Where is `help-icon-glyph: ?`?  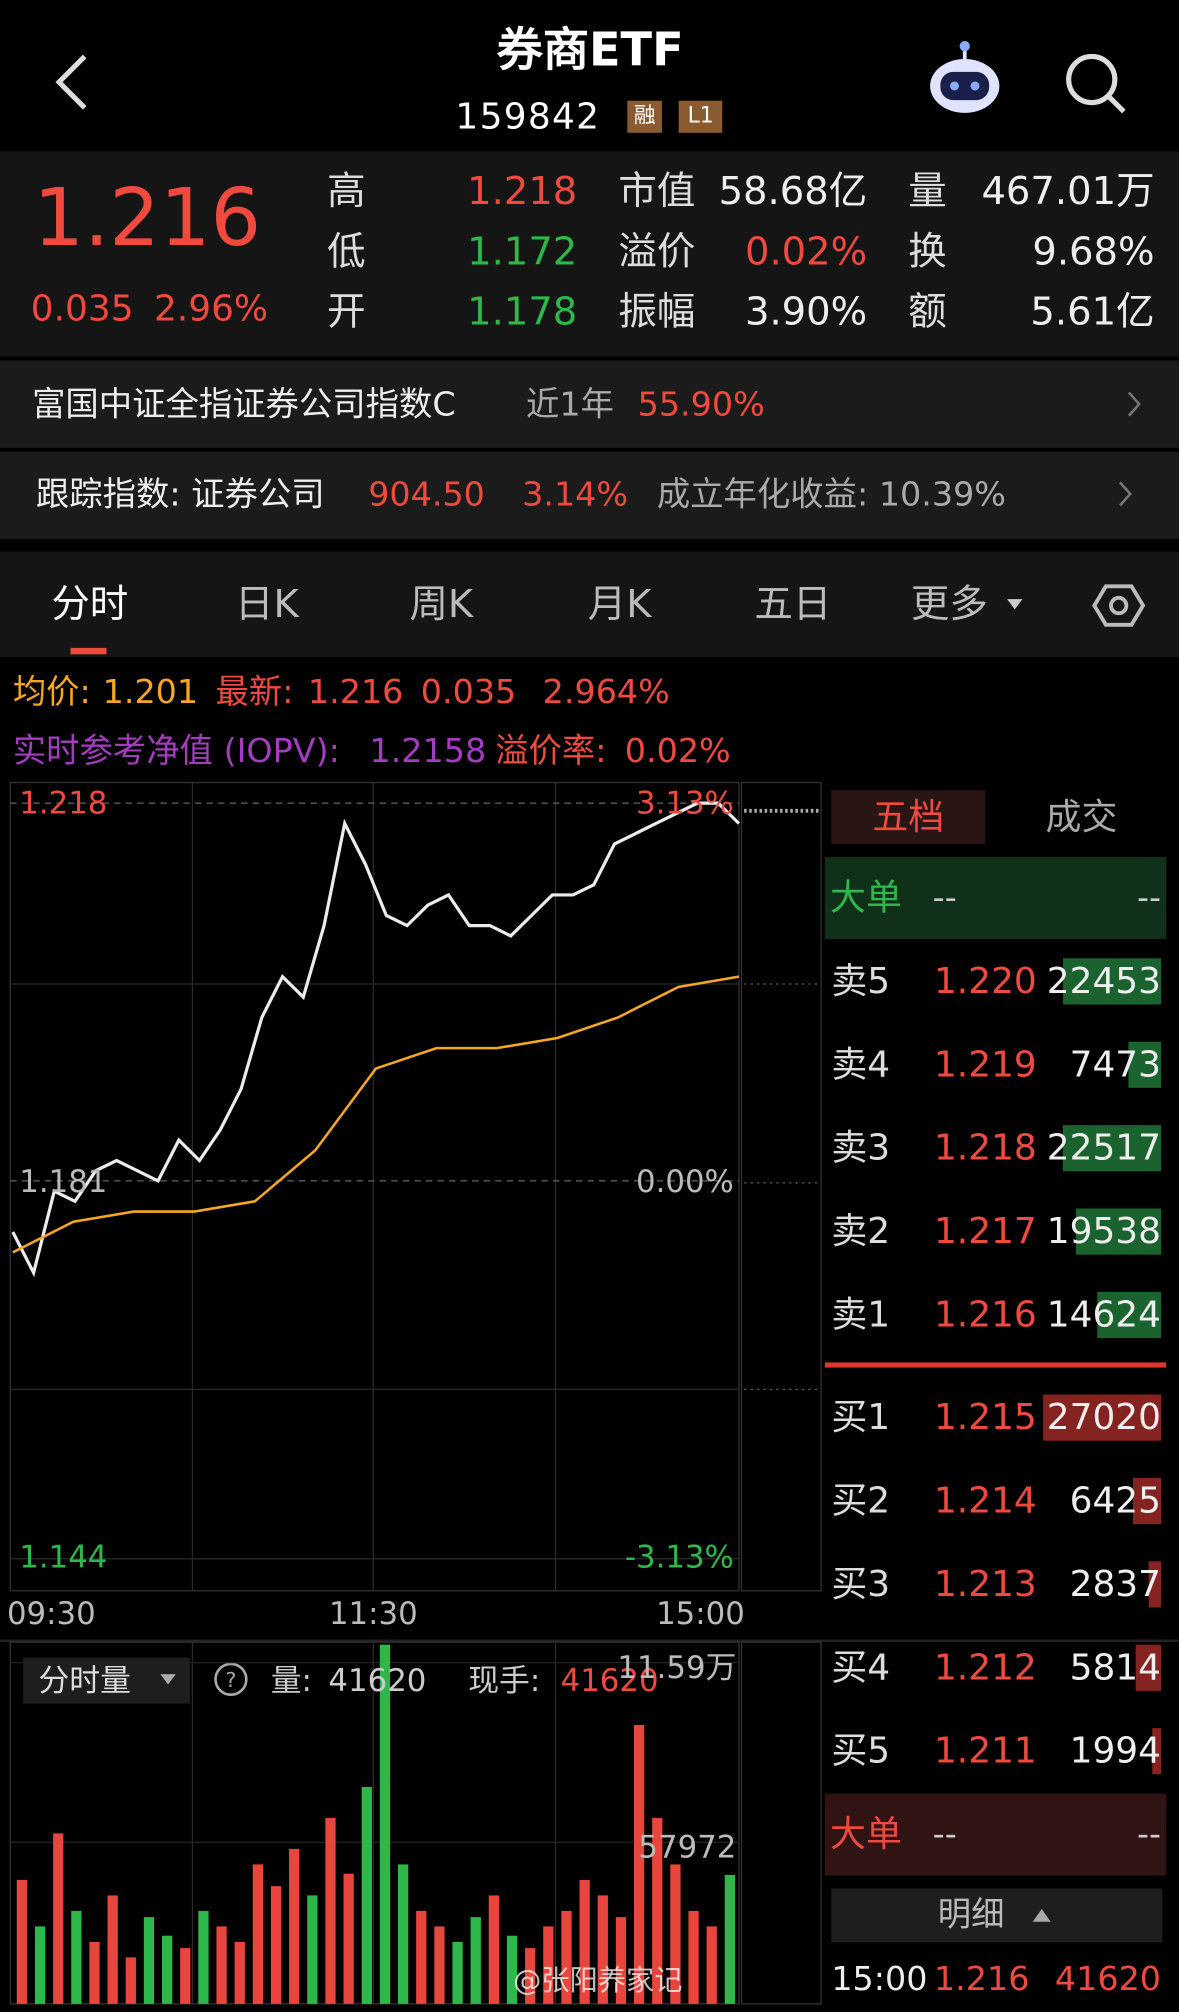 help-icon-glyph: ? is located at coordinates (230, 1680).